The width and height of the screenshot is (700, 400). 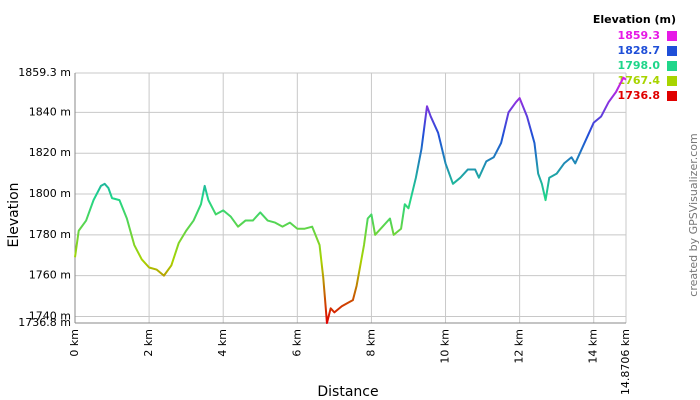 What do you see at coordinates (347, 392) in the screenshot?
I see `x-axis-title: Distance` at bounding box center [347, 392].